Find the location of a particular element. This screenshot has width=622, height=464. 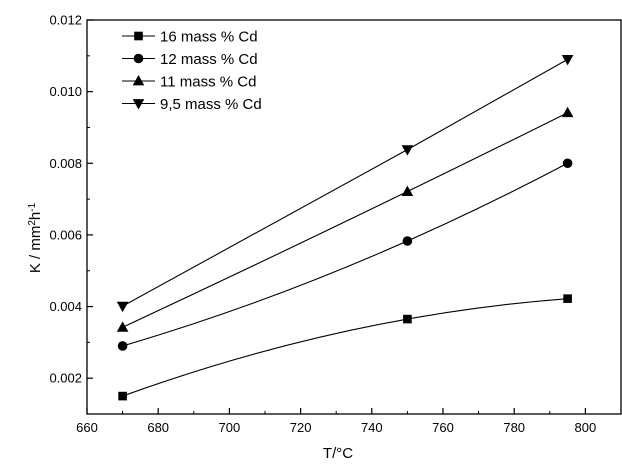

x-tick-label: 680 is located at coordinates (158, 427).